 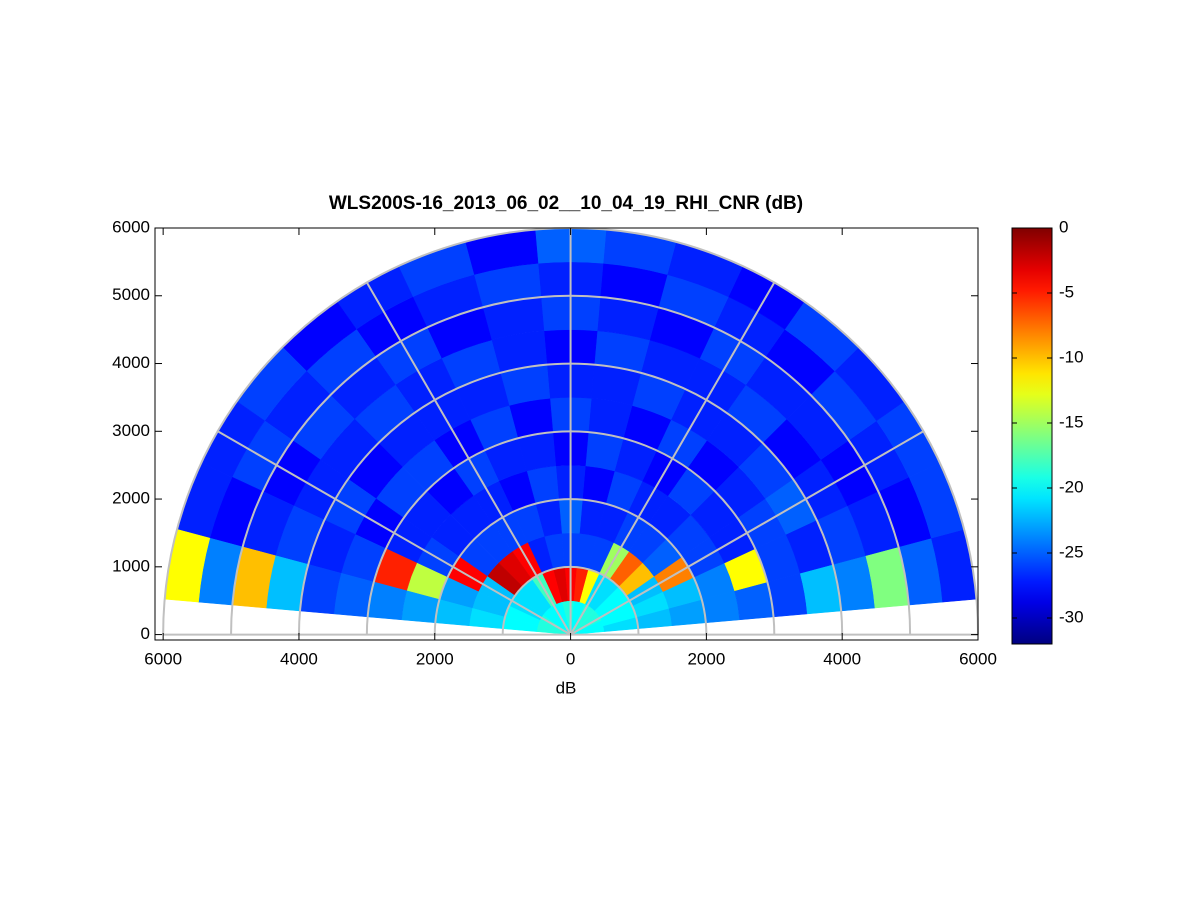 What do you see at coordinates (145, 633) in the screenshot?
I see `y-tick-label: 0` at bounding box center [145, 633].